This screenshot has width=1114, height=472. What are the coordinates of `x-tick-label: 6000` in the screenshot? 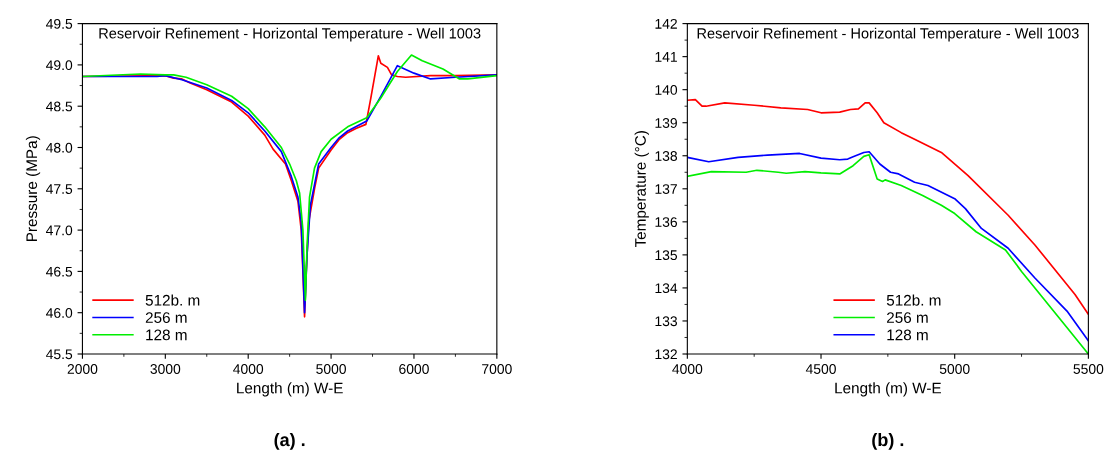 It's located at (414, 369).